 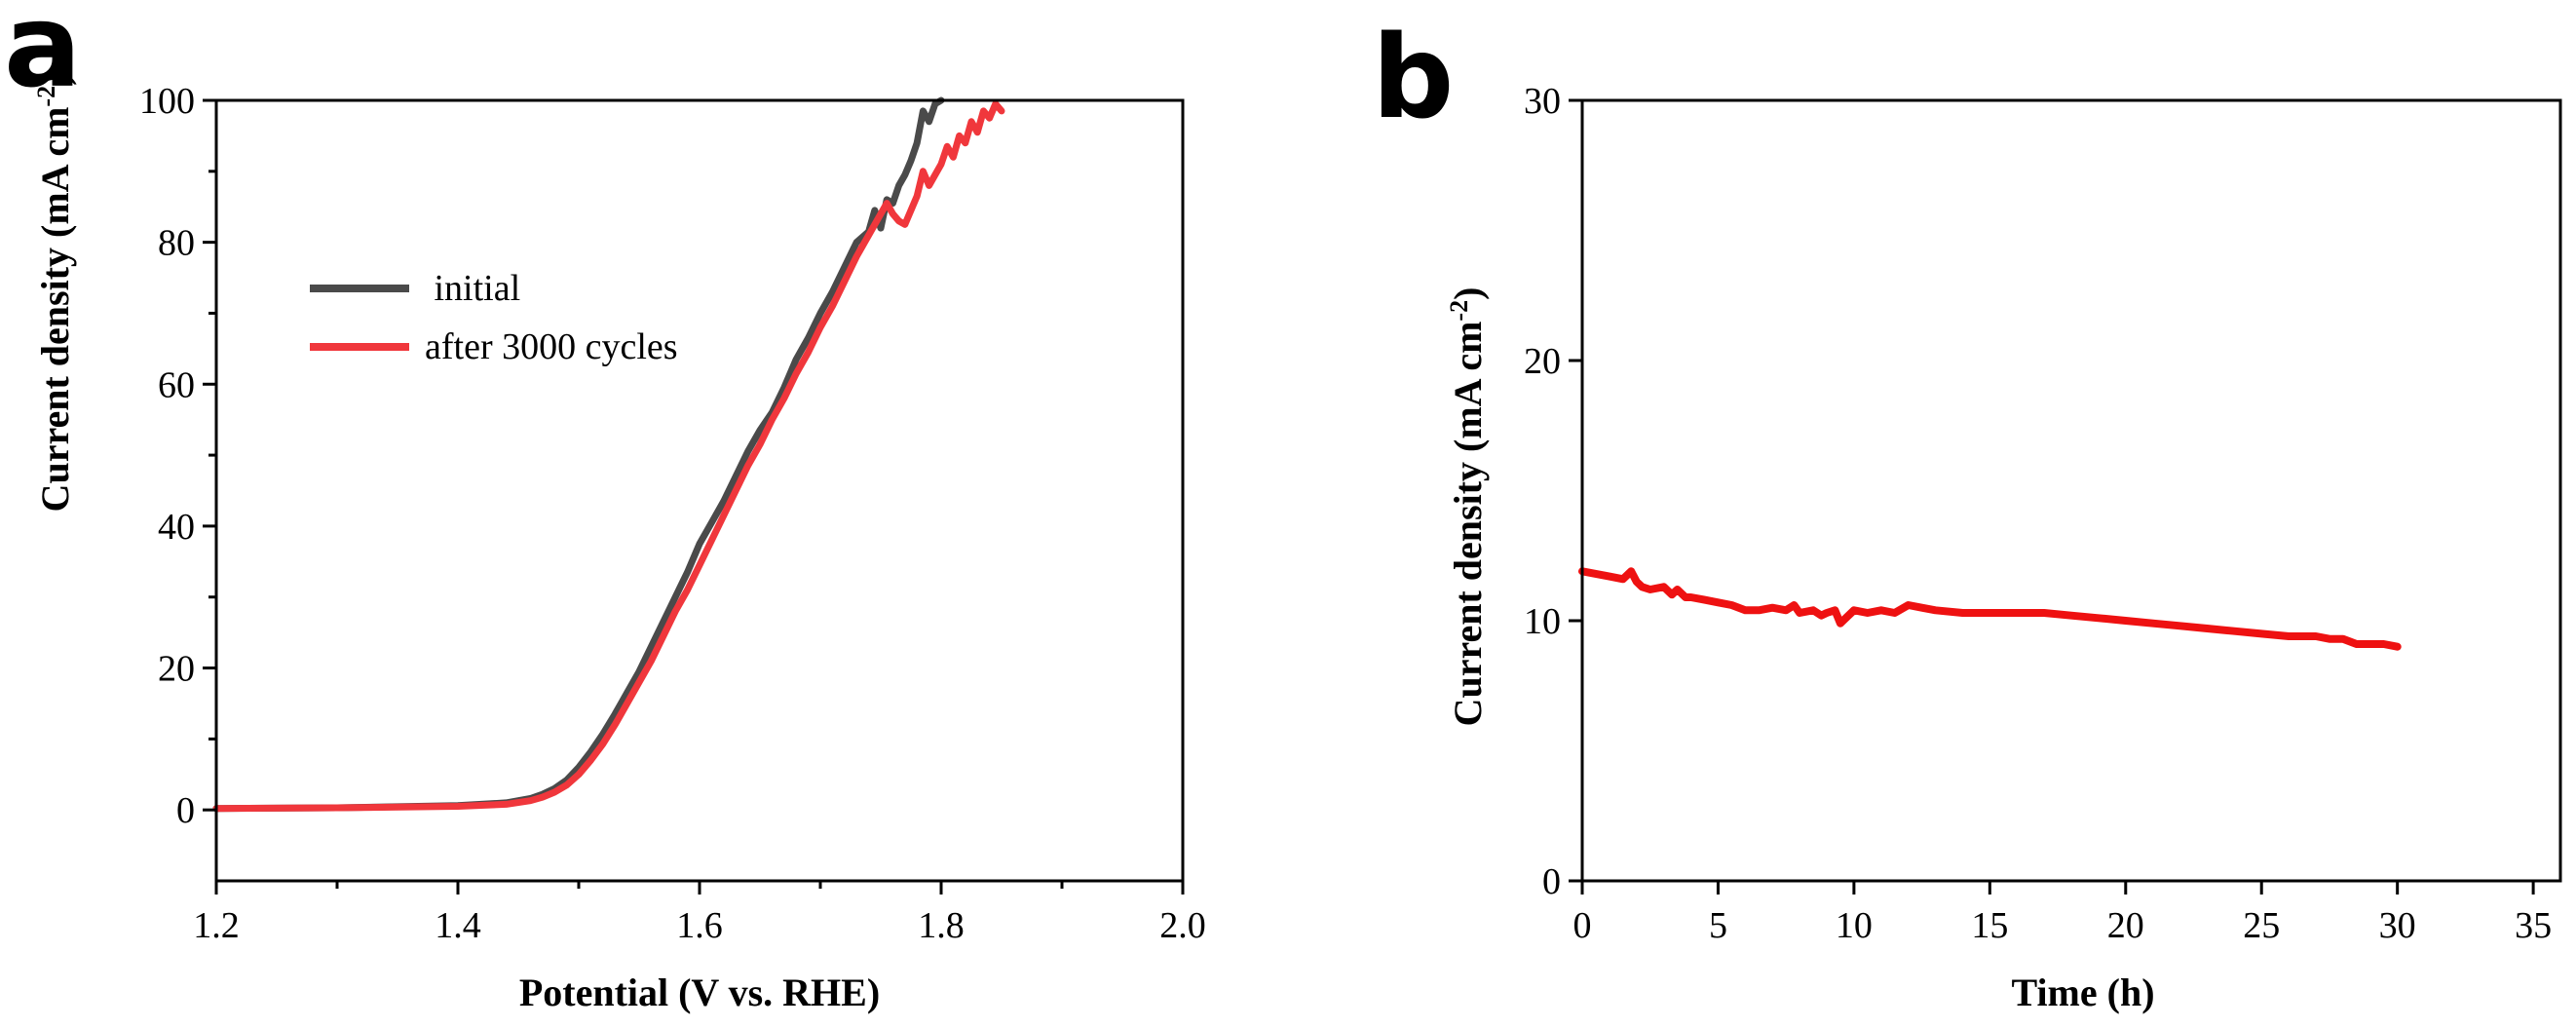 What do you see at coordinates (43, 56) in the screenshot?
I see `panel-a-letter: a` at bounding box center [43, 56].